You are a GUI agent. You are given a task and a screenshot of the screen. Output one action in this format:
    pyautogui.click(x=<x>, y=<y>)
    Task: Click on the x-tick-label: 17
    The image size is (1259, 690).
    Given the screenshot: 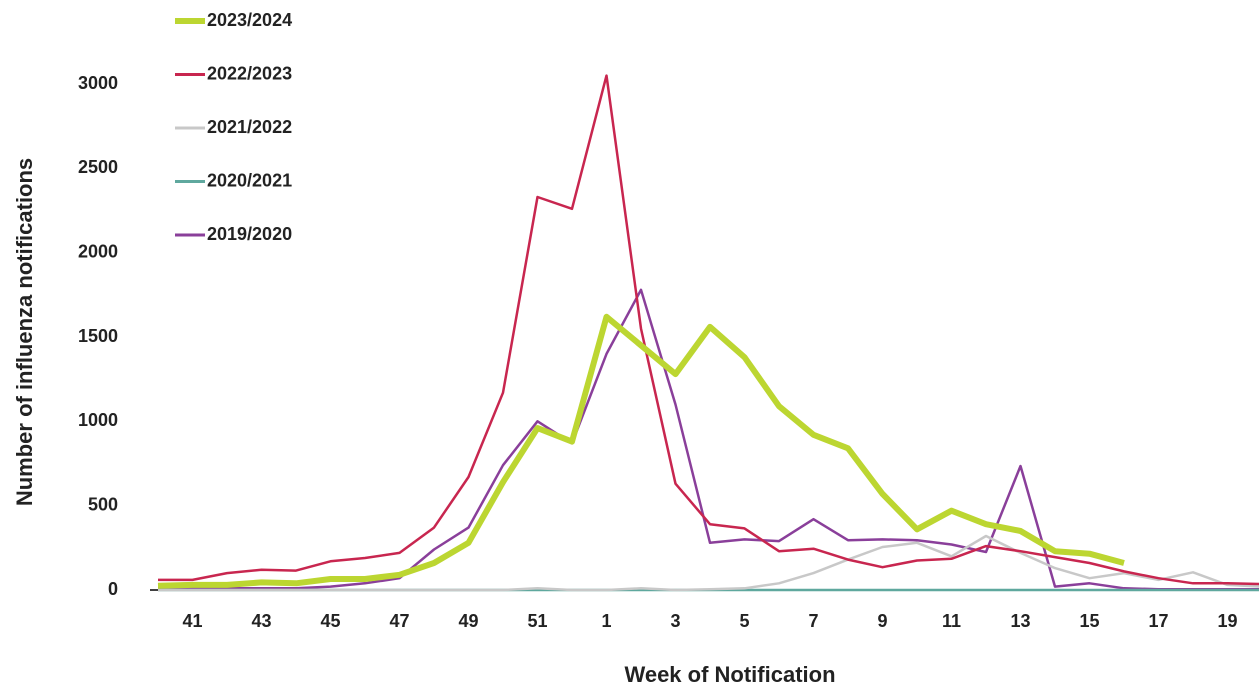 What is the action you would take?
    pyautogui.click(x=1158, y=621)
    